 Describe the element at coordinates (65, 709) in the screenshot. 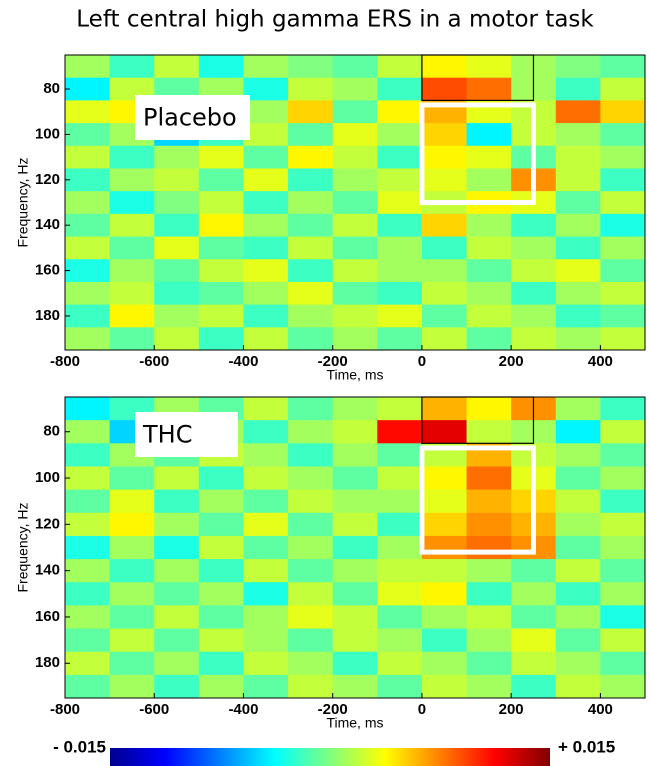

I see `x-tick-label: -800` at that location.